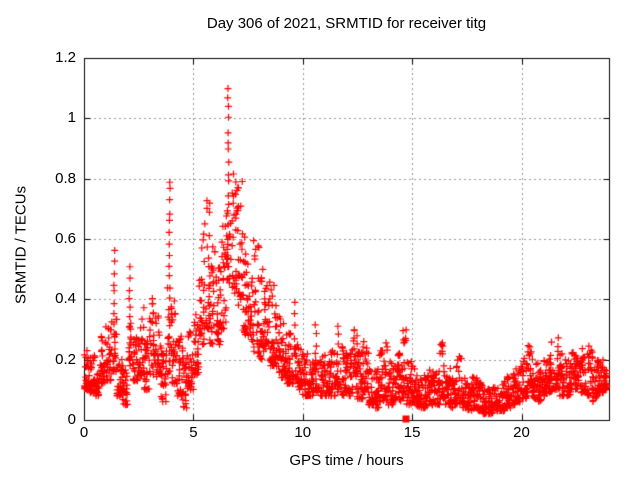 This screenshot has width=640, height=480. Describe the element at coordinates (65, 178) in the screenshot. I see `y-tick-label: 0.8` at that location.